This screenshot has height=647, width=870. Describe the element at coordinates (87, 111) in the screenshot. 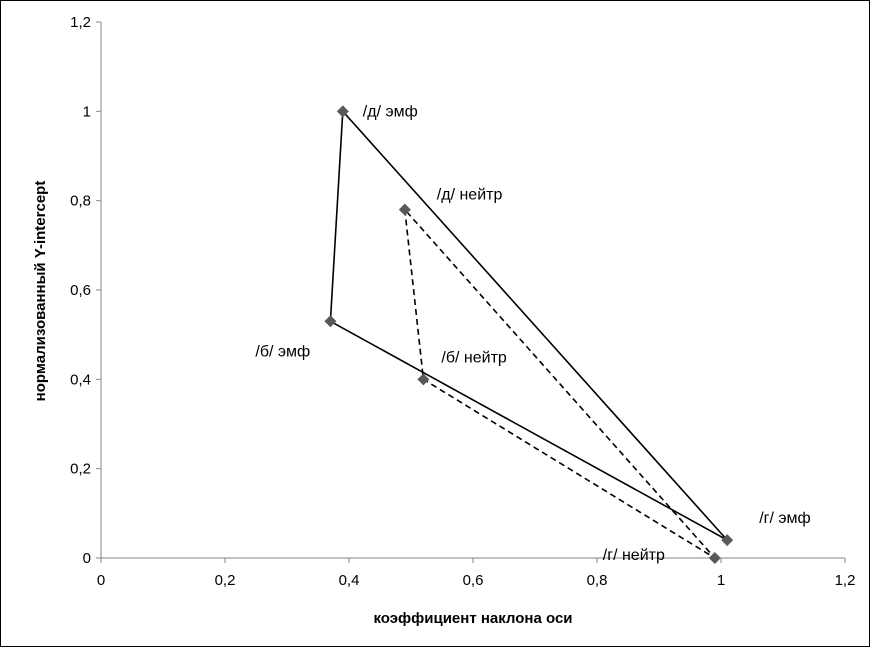

I see `y-tick-label: 1` at that location.